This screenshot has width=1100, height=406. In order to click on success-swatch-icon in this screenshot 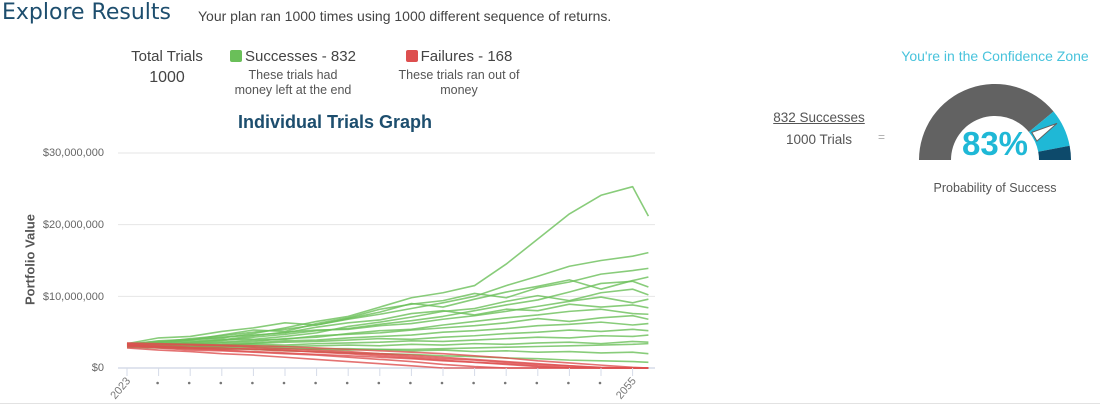, I will do `click(236, 56)`.